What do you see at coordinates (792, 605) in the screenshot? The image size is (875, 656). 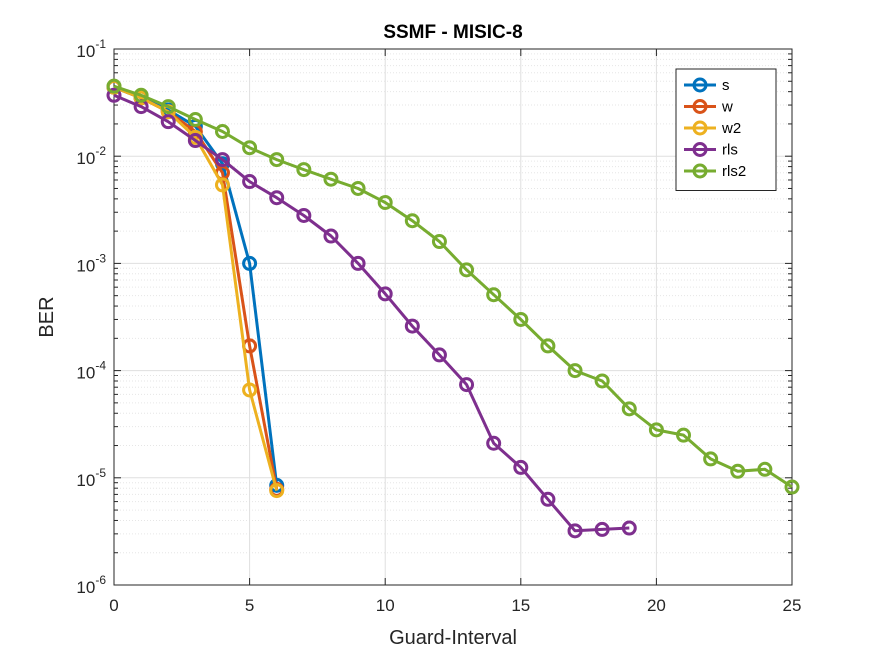 I see `x-tick-label: 25` at bounding box center [792, 605].